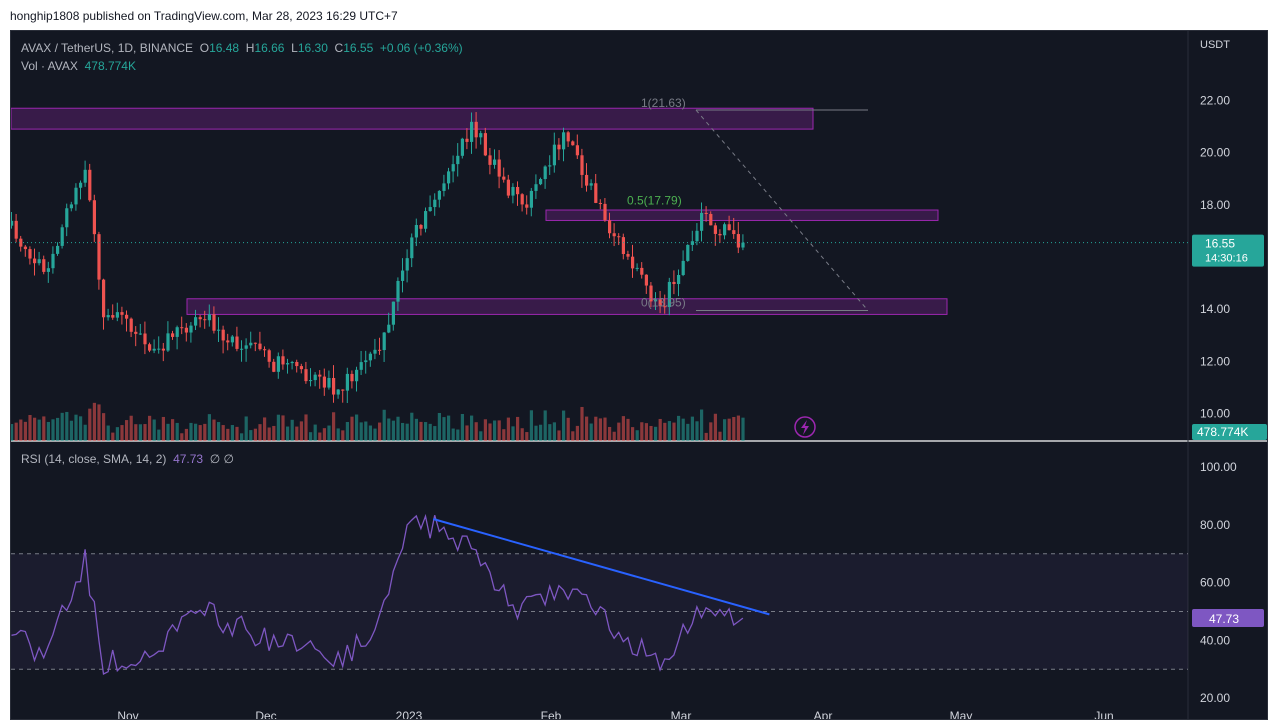 The height and width of the screenshot is (720, 1280). I want to click on fib-label-05: 0.5(17.79), so click(654, 200).